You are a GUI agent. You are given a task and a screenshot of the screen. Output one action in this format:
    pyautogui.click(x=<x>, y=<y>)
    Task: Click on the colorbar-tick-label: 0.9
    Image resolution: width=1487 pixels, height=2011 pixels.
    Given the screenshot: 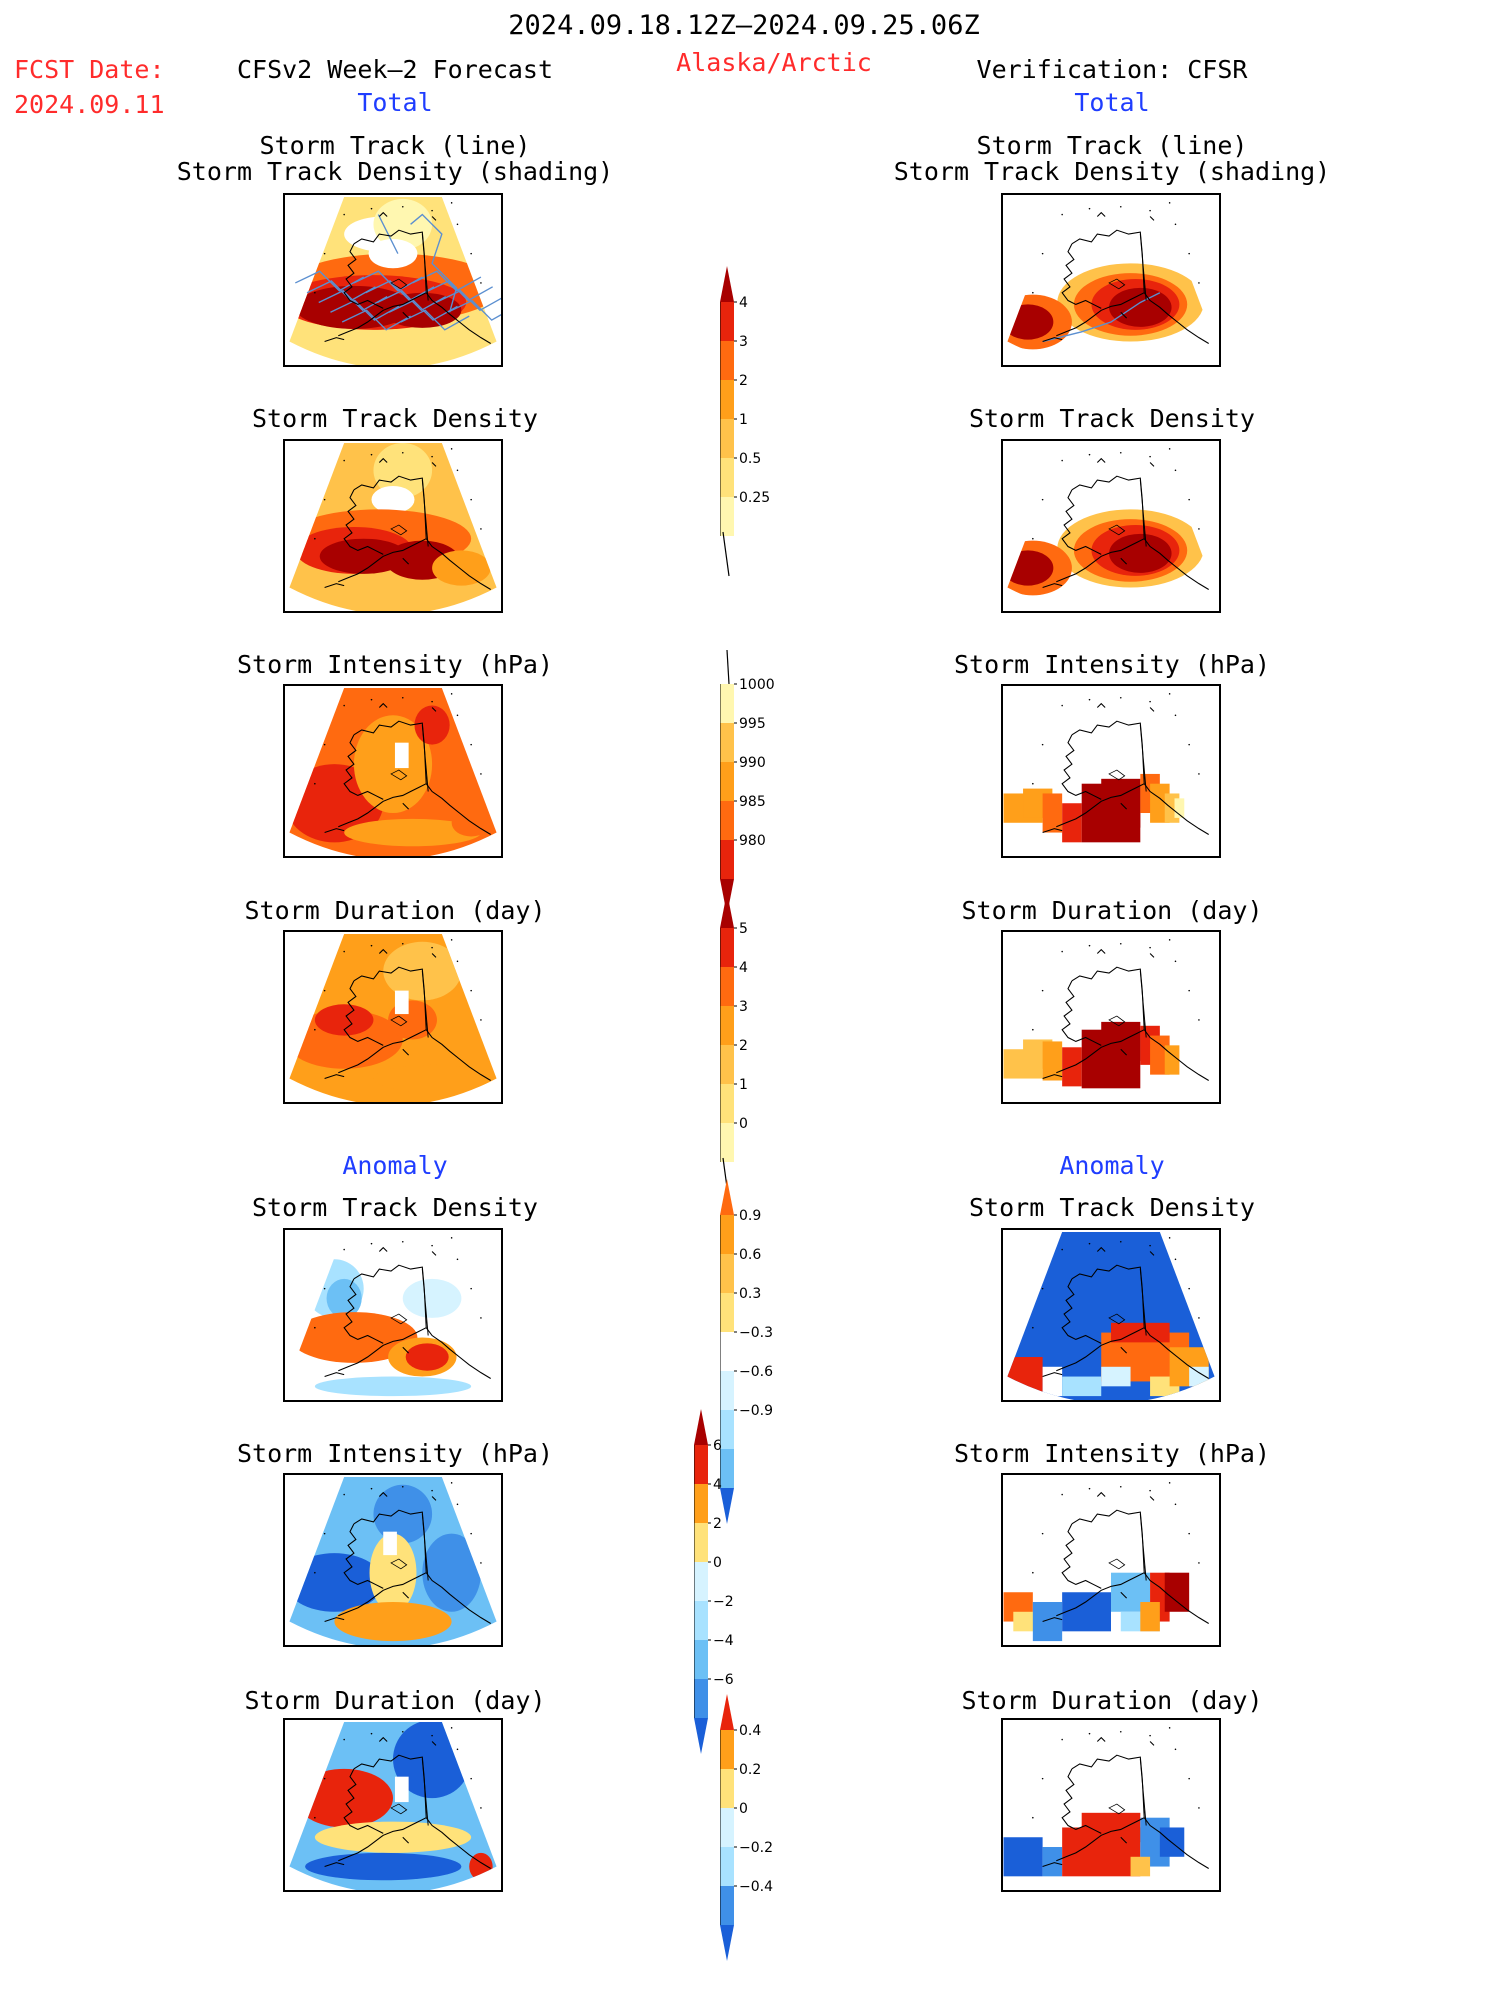 What is the action you would take?
    pyautogui.click(x=750, y=1216)
    